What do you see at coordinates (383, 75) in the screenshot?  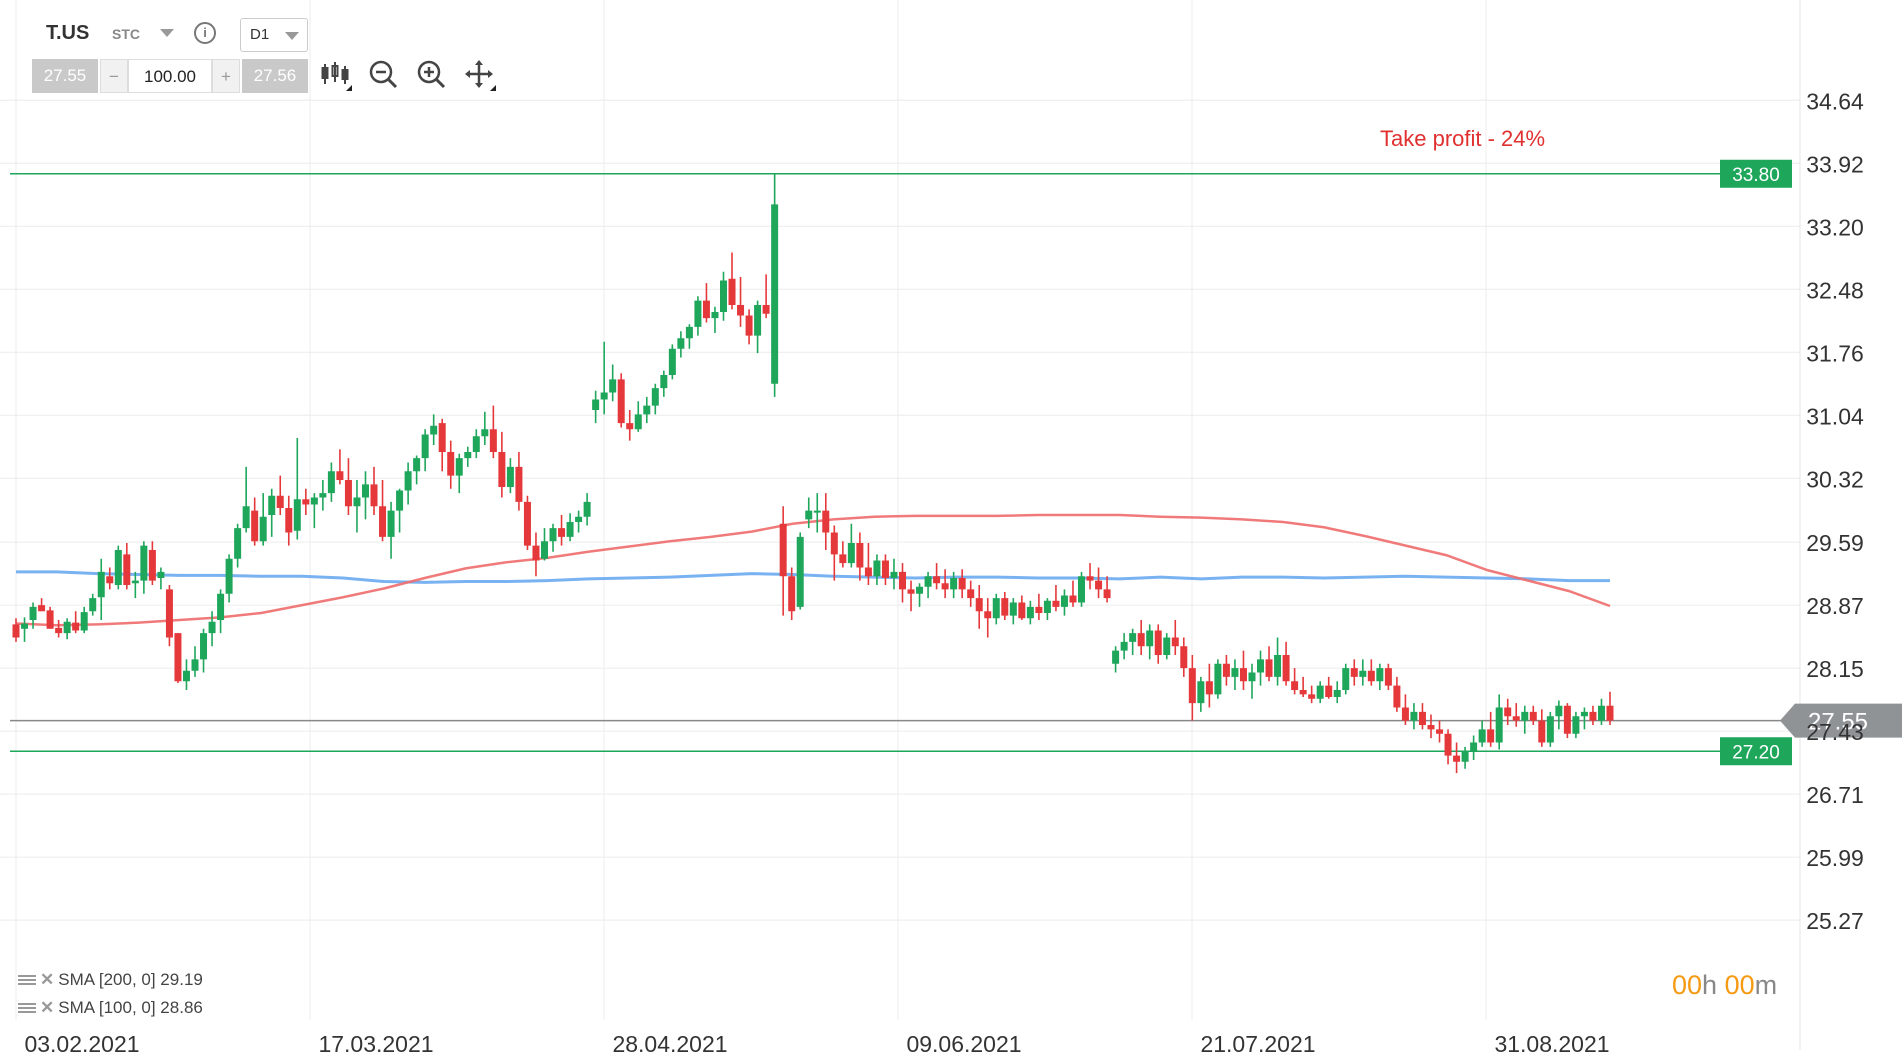 I see `zoom-out-icon` at bounding box center [383, 75].